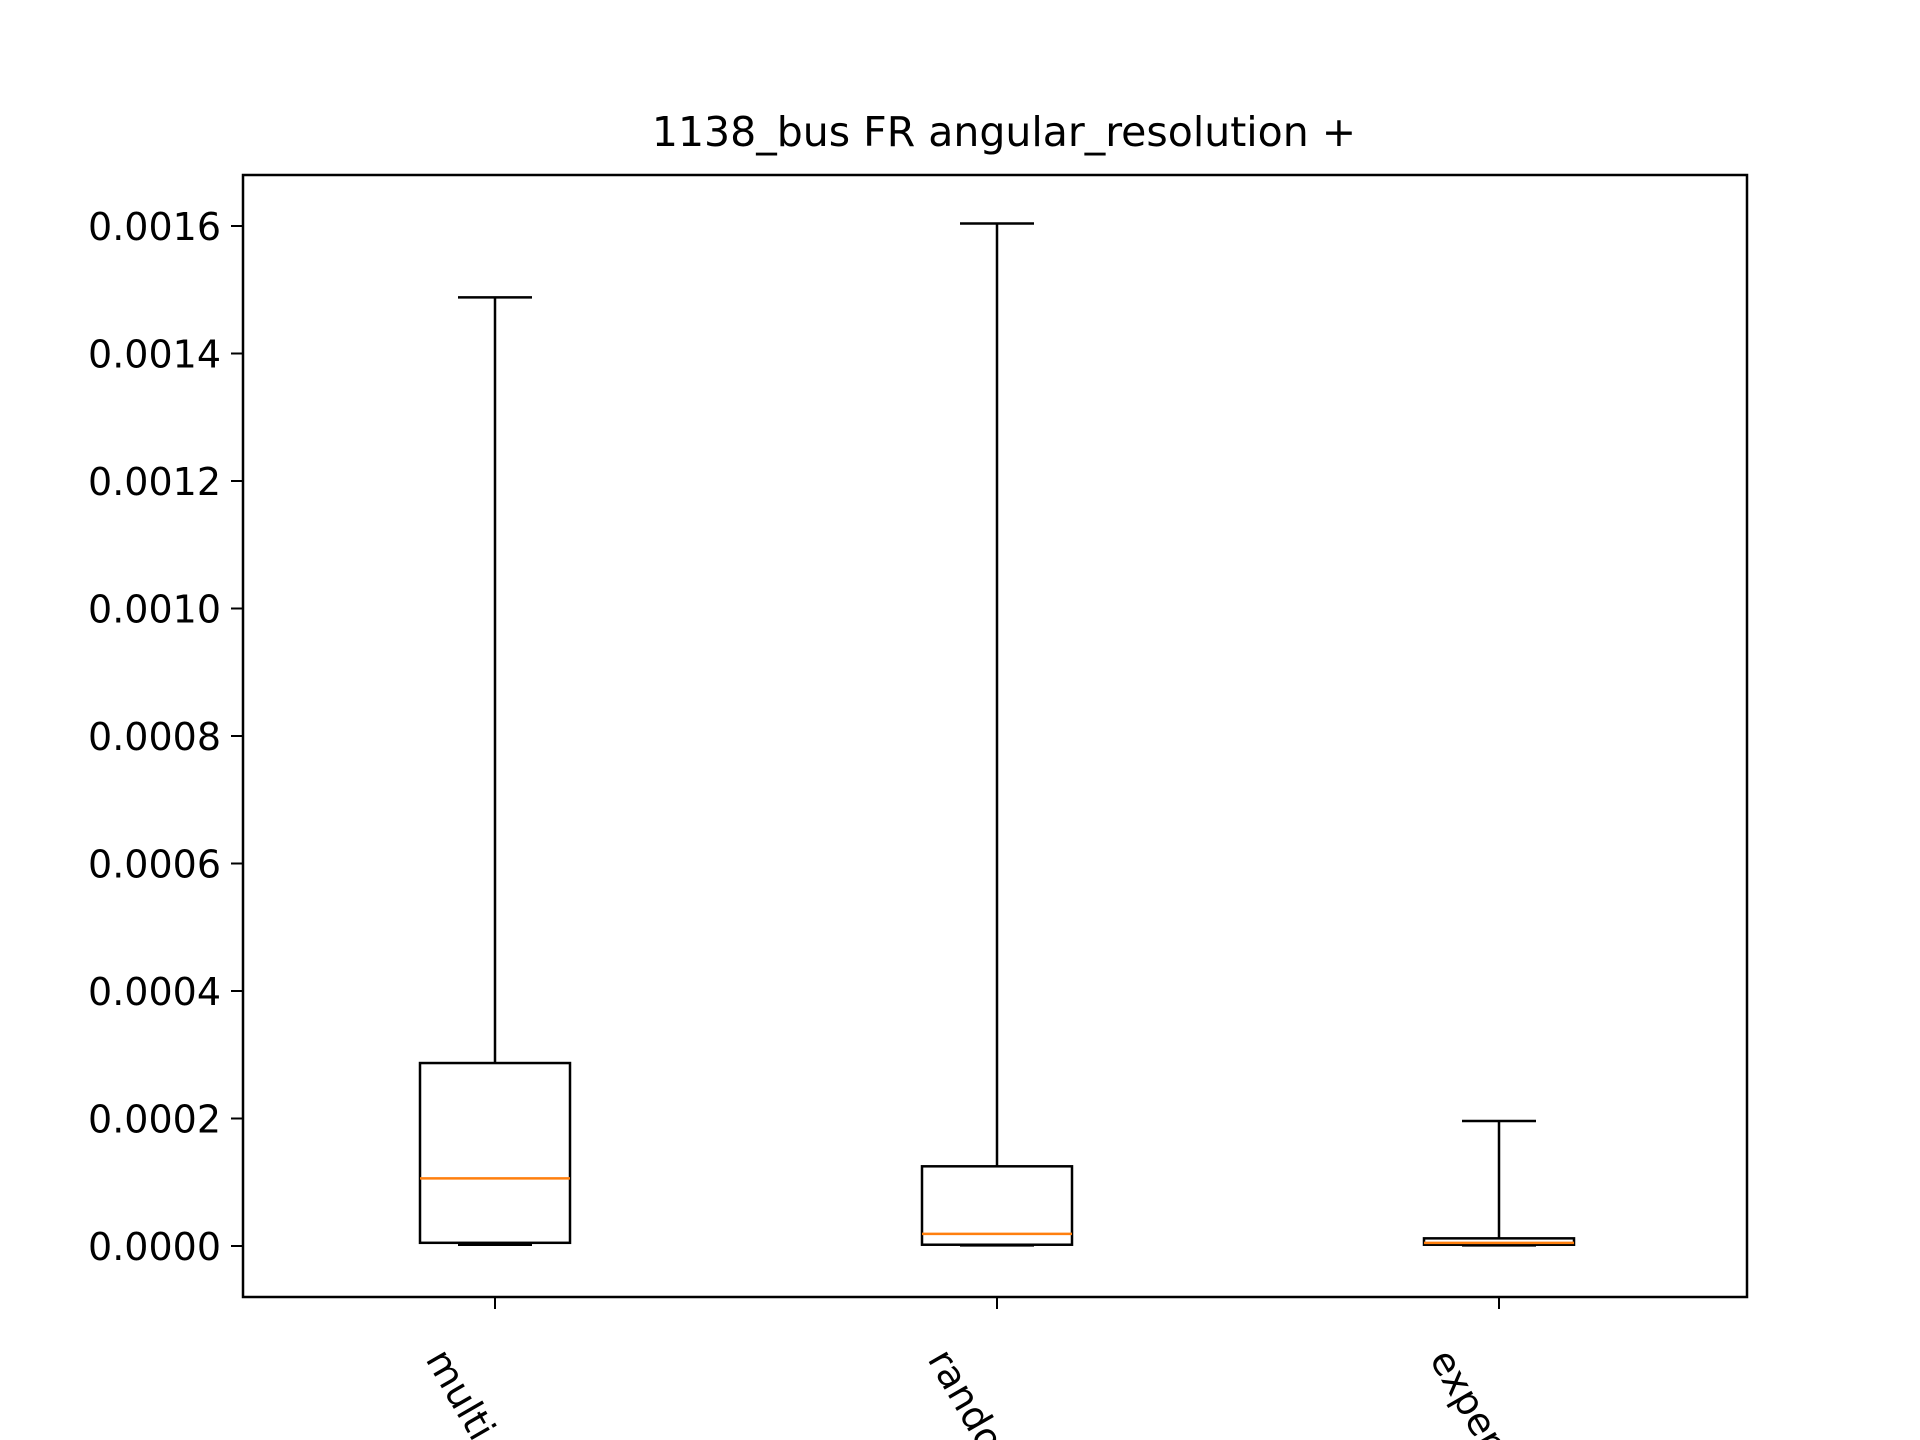  What do you see at coordinates (154, 1120) in the screenshot?
I see `y-tick-label: 0.0002` at bounding box center [154, 1120].